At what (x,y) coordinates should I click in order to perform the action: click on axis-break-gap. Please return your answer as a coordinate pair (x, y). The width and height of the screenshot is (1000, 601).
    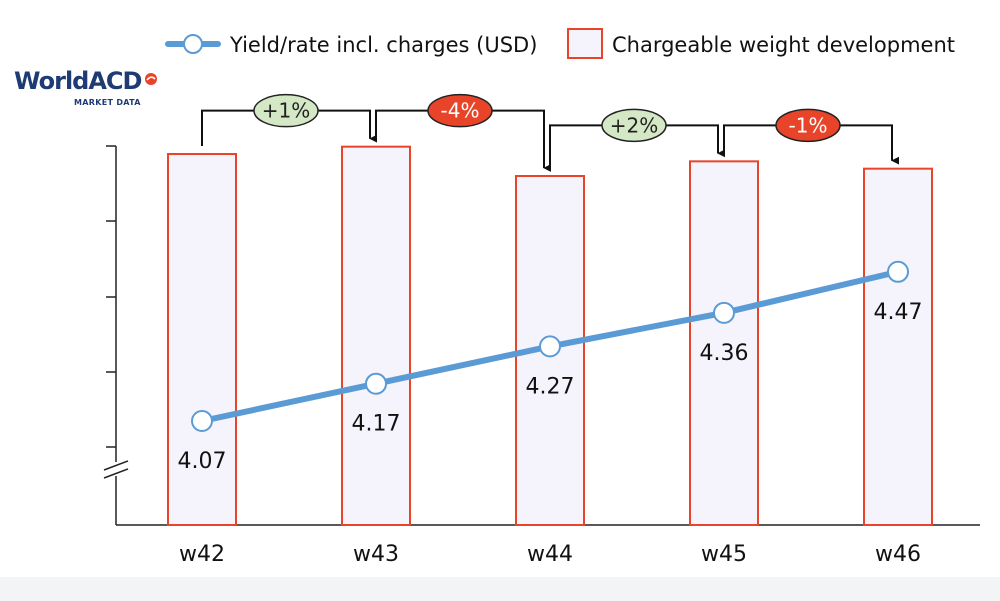
    Looking at the image, I should click on (116, 469).